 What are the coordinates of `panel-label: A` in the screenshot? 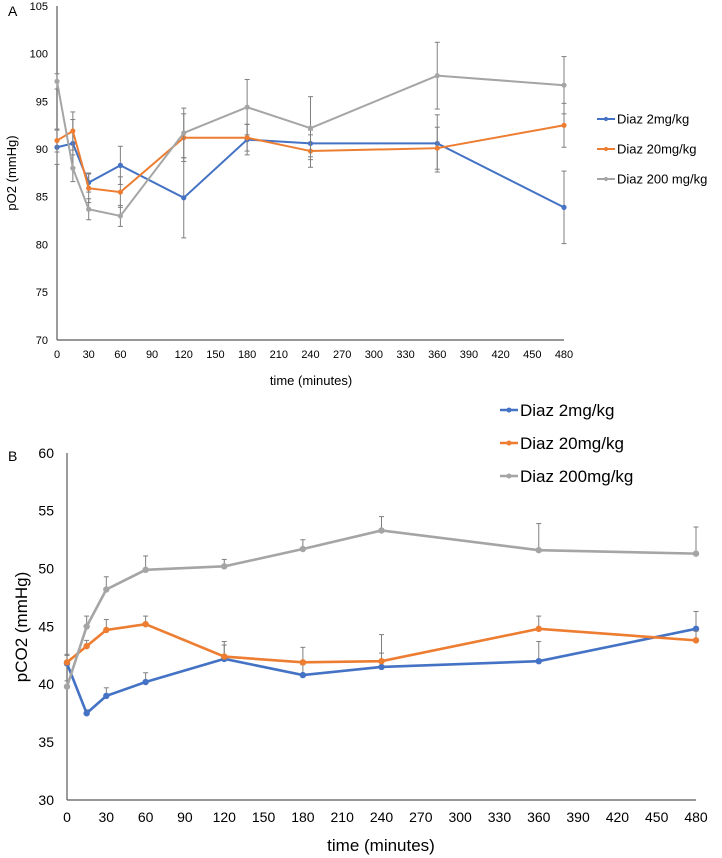 It's located at (13, 11).